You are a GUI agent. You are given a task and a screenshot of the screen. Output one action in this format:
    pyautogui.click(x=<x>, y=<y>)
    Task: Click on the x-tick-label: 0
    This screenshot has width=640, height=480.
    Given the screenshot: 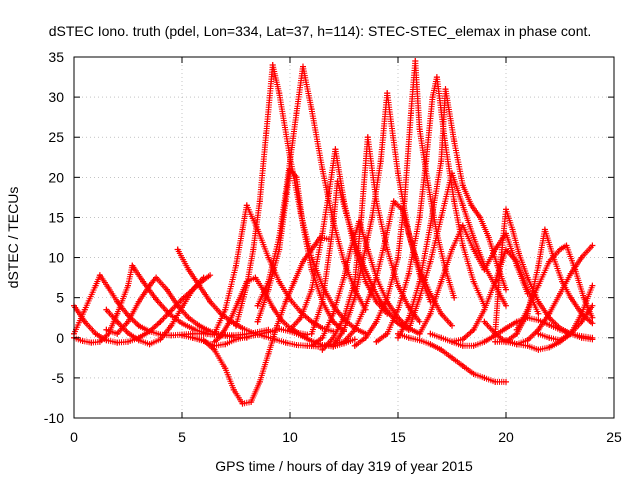 What is the action you would take?
    pyautogui.click(x=74, y=437)
    